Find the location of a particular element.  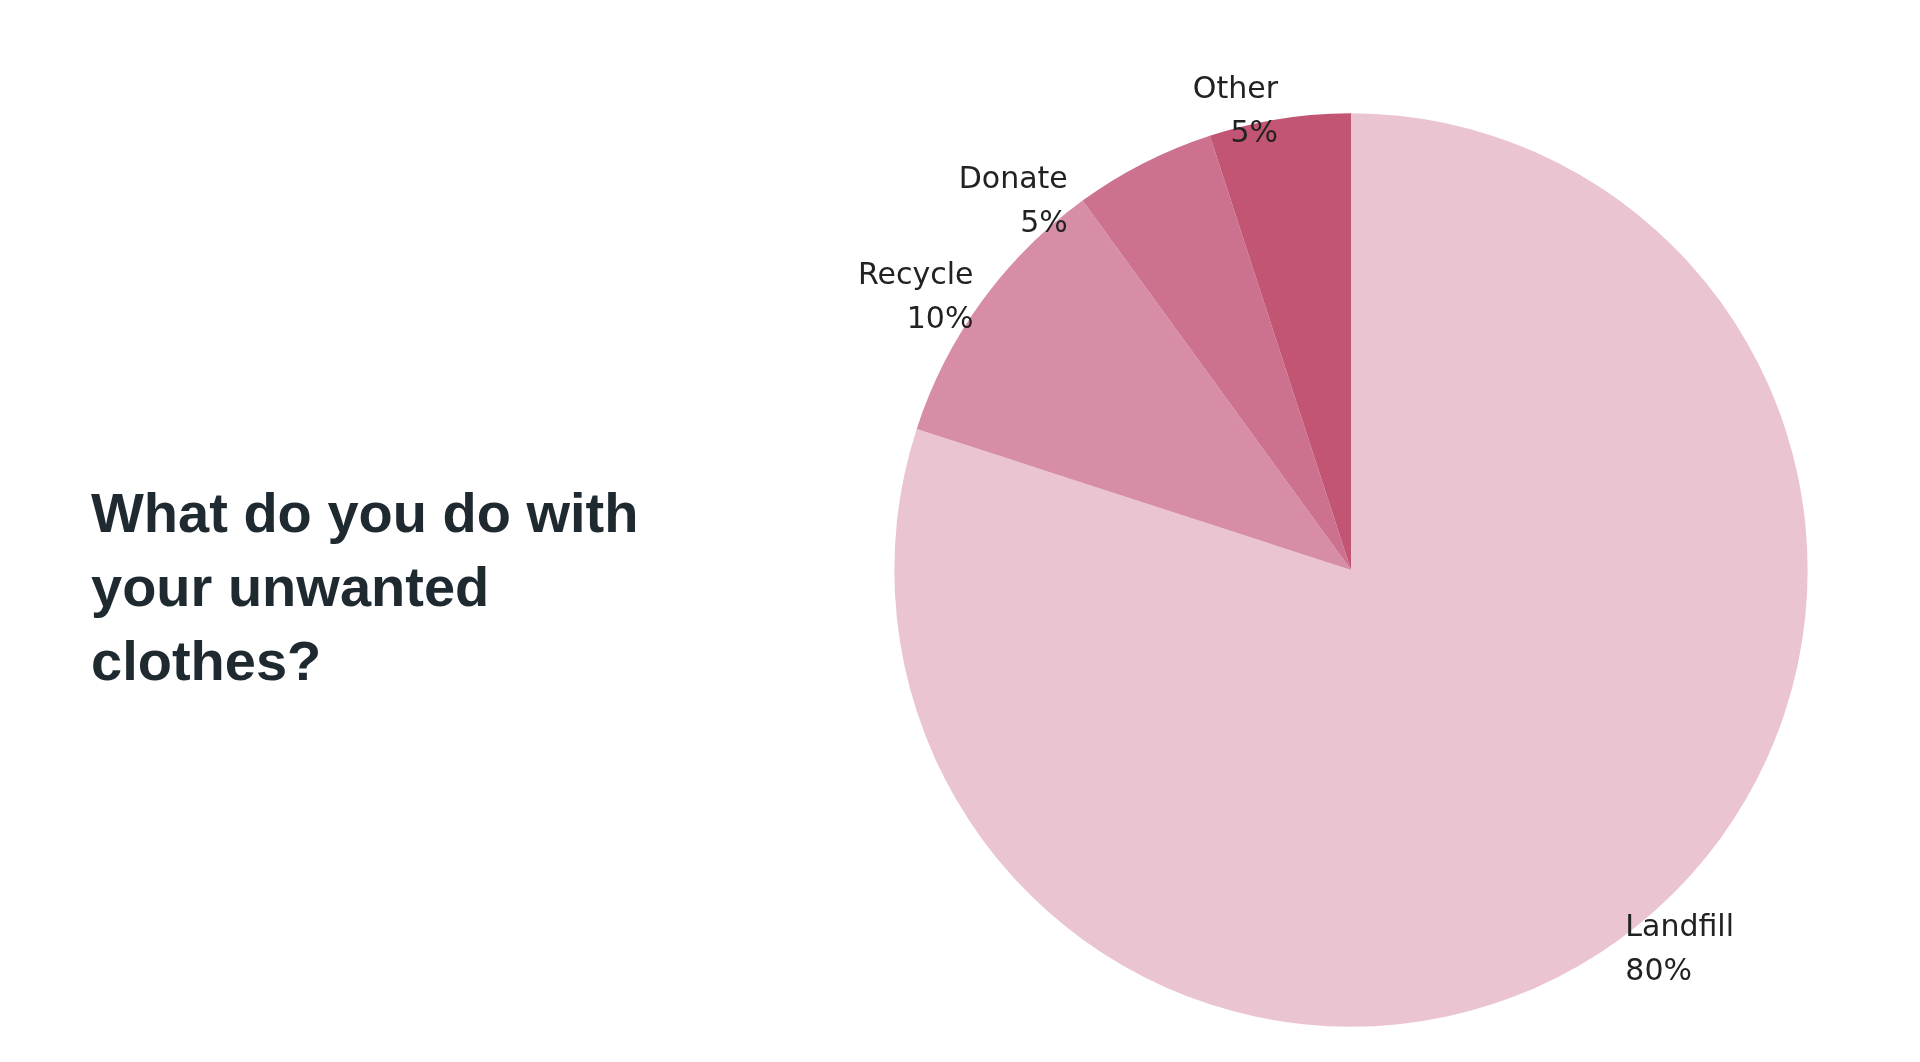

text: What do you do with your unwanted clothes? is located at coordinates (373, 586).